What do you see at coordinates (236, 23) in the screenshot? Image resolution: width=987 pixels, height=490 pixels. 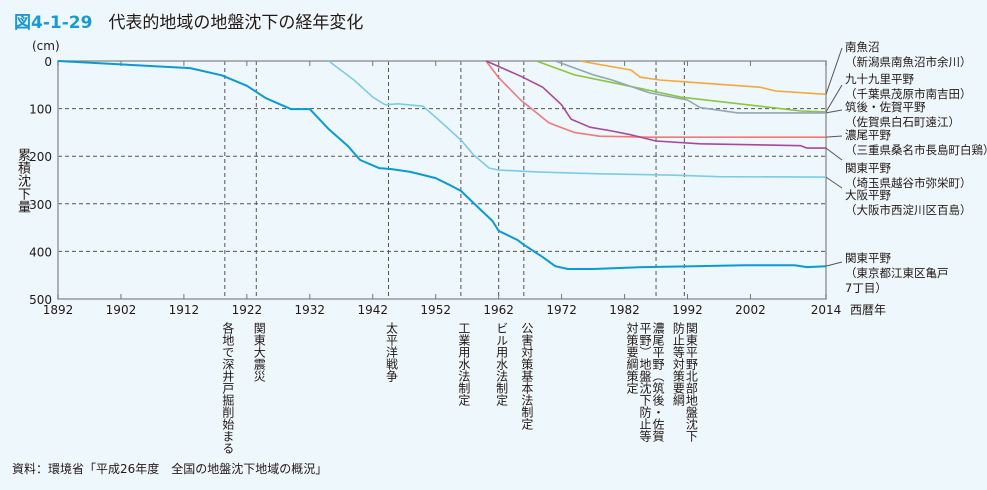 I see `title-text: 代表的地域の地盤沈下の経年変化` at bounding box center [236, 23].